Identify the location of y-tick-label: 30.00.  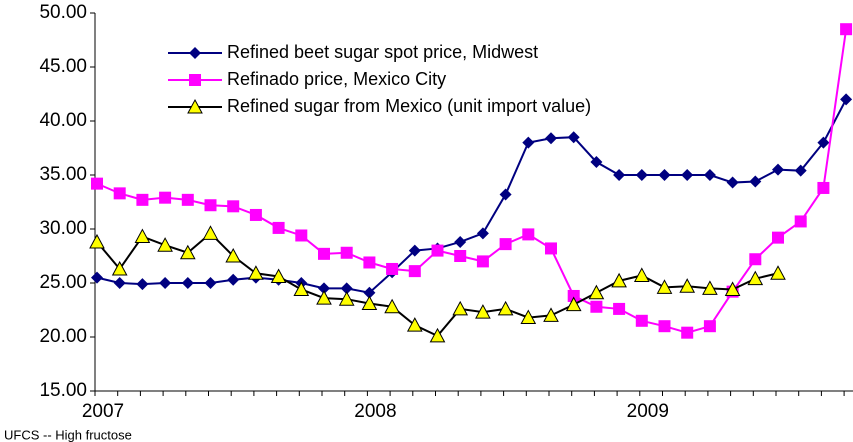
(63, 228).